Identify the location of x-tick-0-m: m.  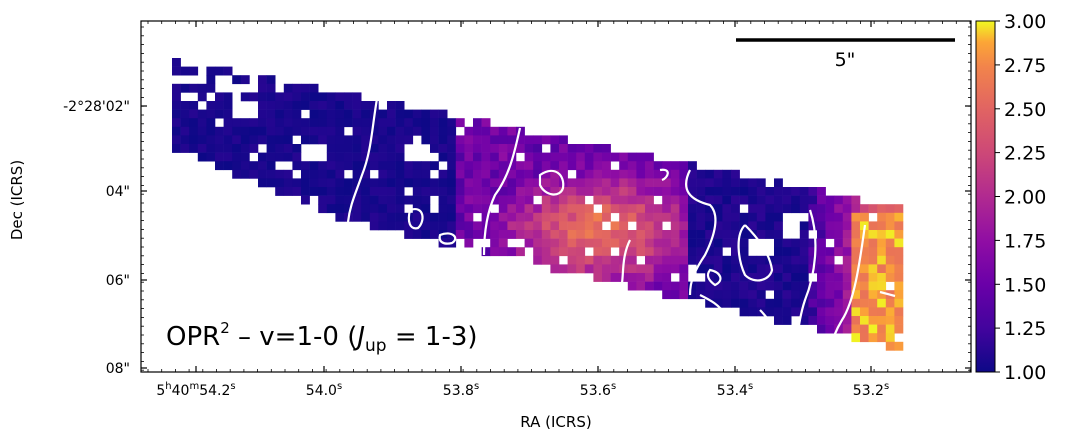
(194, 386).